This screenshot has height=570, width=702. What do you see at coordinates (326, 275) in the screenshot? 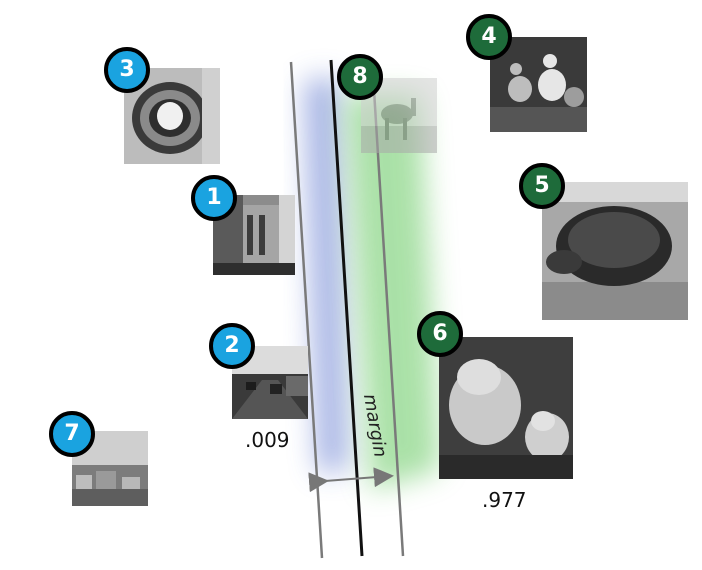
I see `negative-margin-glow` at bounding box center [326, 275].